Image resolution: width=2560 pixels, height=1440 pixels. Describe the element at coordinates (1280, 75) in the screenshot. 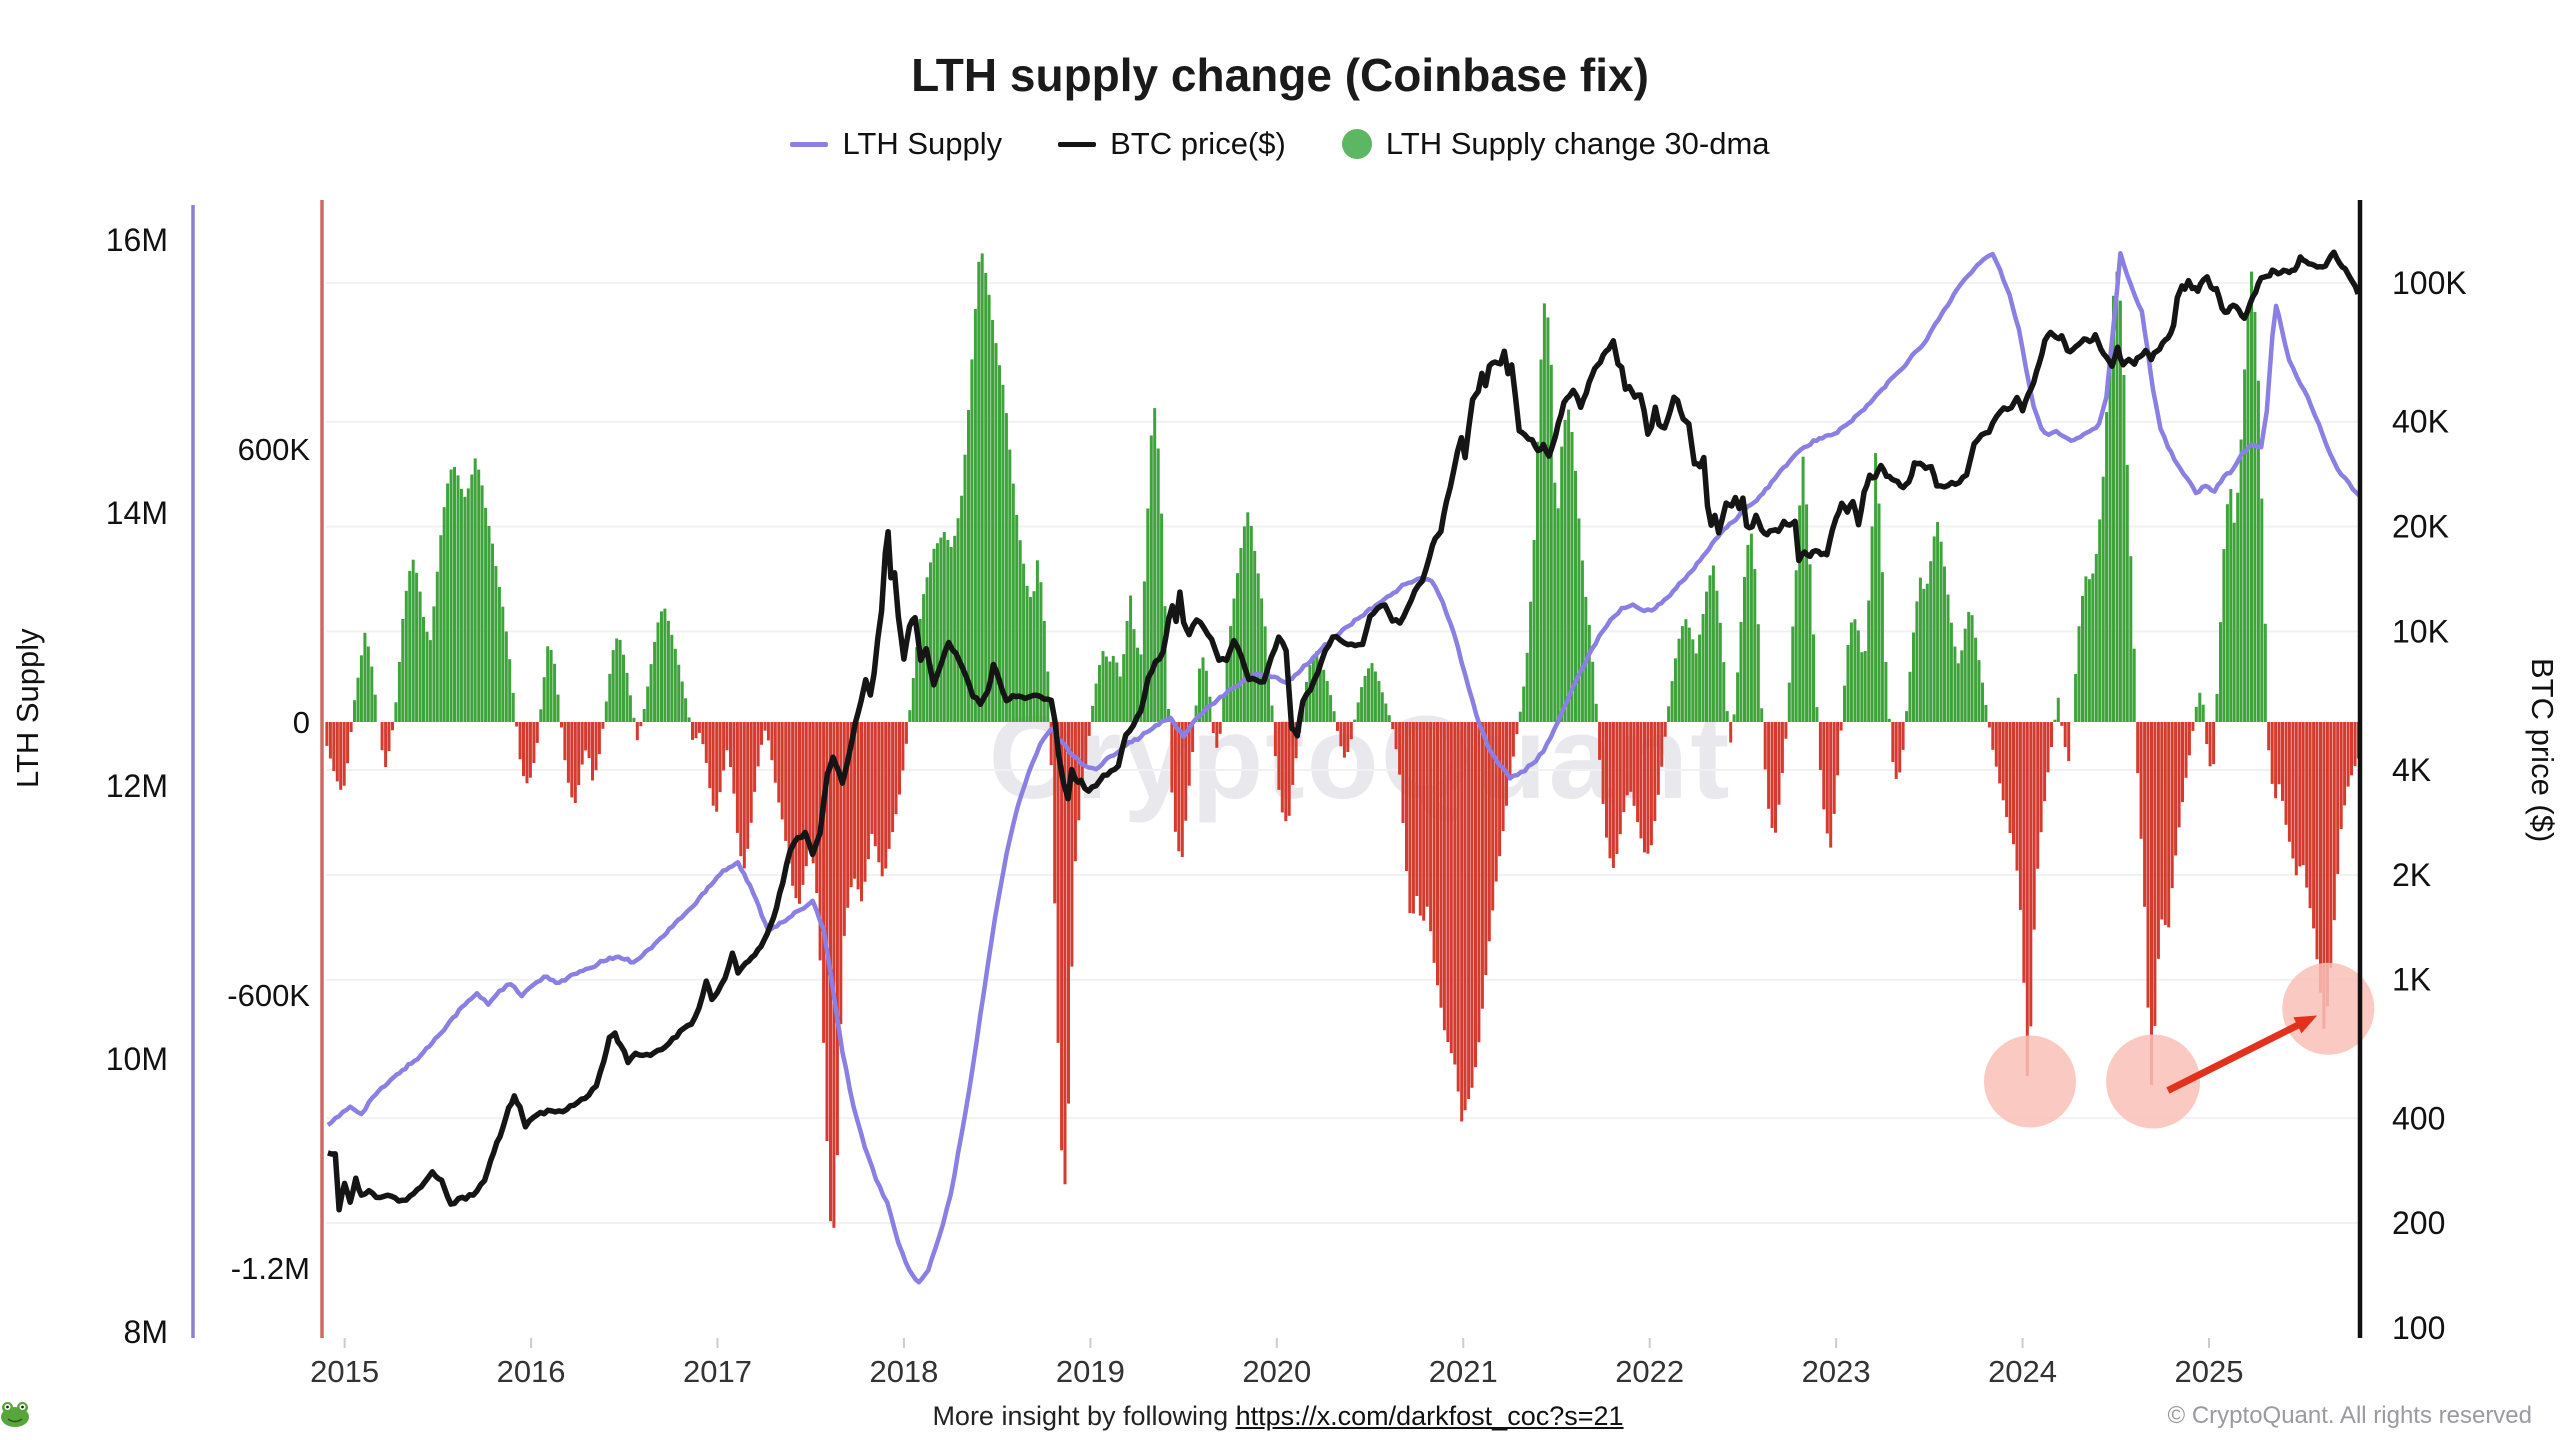

I see `page-title: LTH supply change (Coinbase fix)` at that location.